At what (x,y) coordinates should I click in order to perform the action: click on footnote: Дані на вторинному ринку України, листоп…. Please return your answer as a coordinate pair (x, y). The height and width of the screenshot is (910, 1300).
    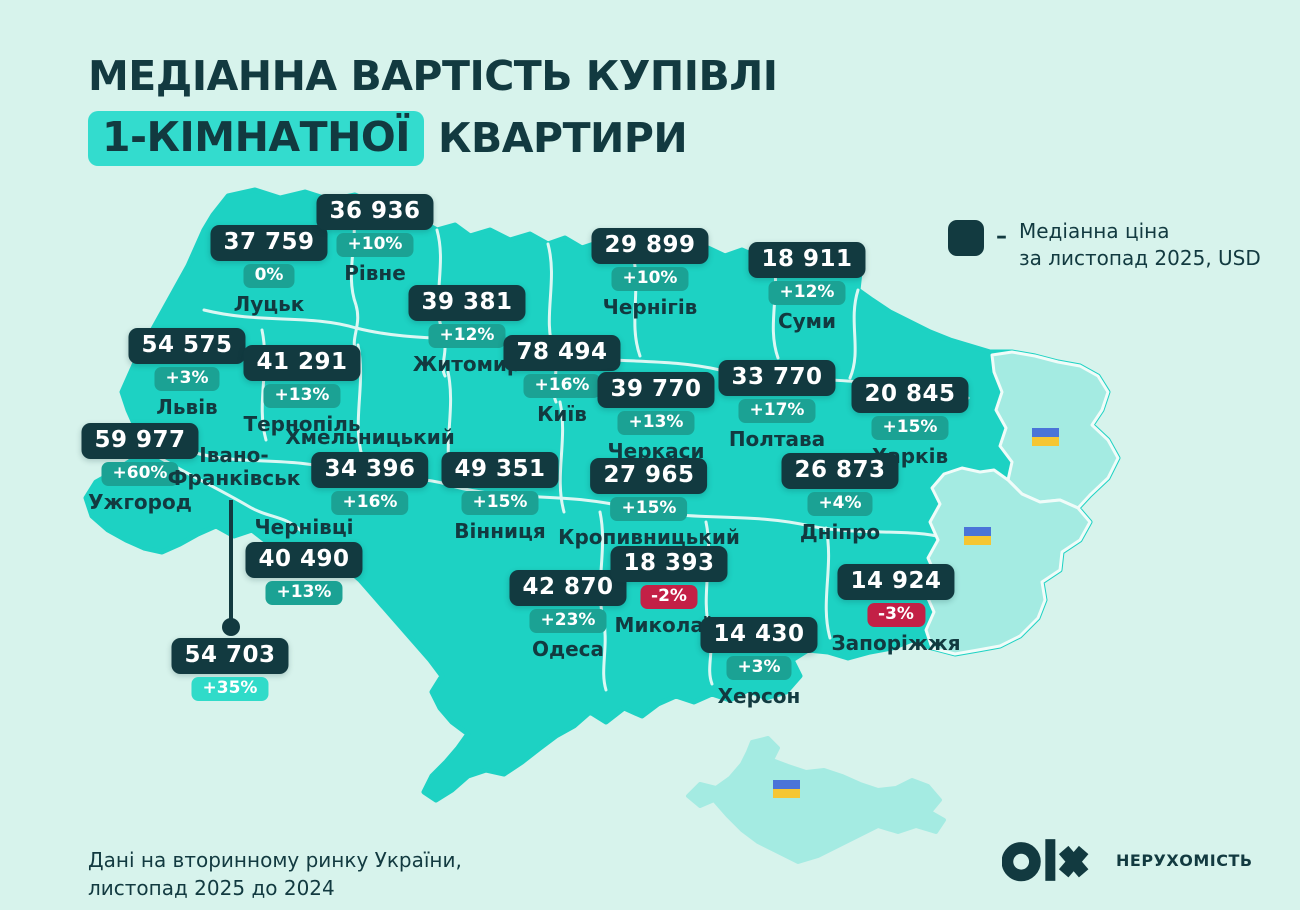
    Looking at the image, I should click on (275, 874).